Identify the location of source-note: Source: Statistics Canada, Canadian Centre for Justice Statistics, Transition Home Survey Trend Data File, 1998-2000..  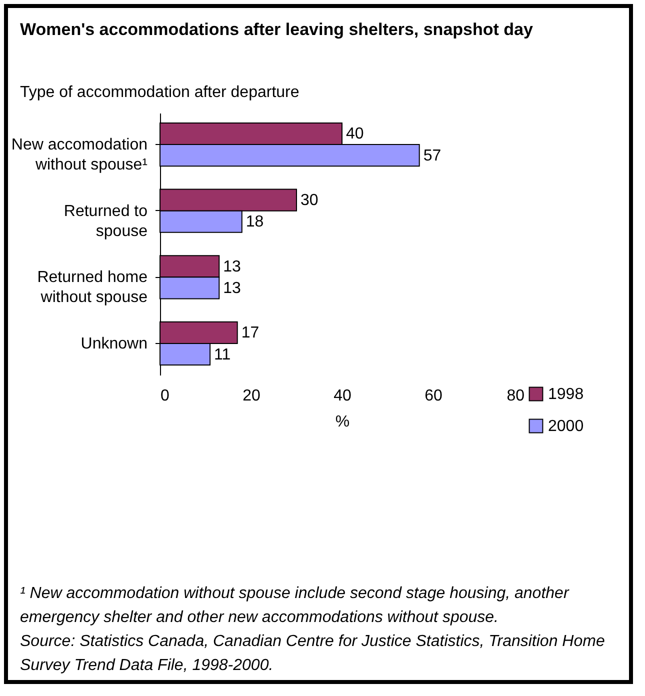
(313, 654).